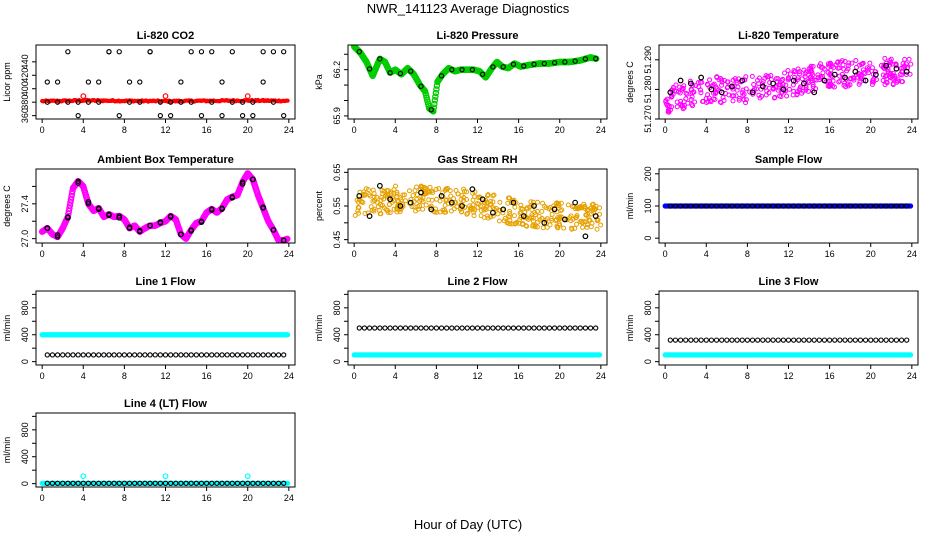 This screenshot has height=540, width=936. Describe the element at coordinates (648, 90) in the screenshot. I see `y-tick-label: 51.280` at that location.